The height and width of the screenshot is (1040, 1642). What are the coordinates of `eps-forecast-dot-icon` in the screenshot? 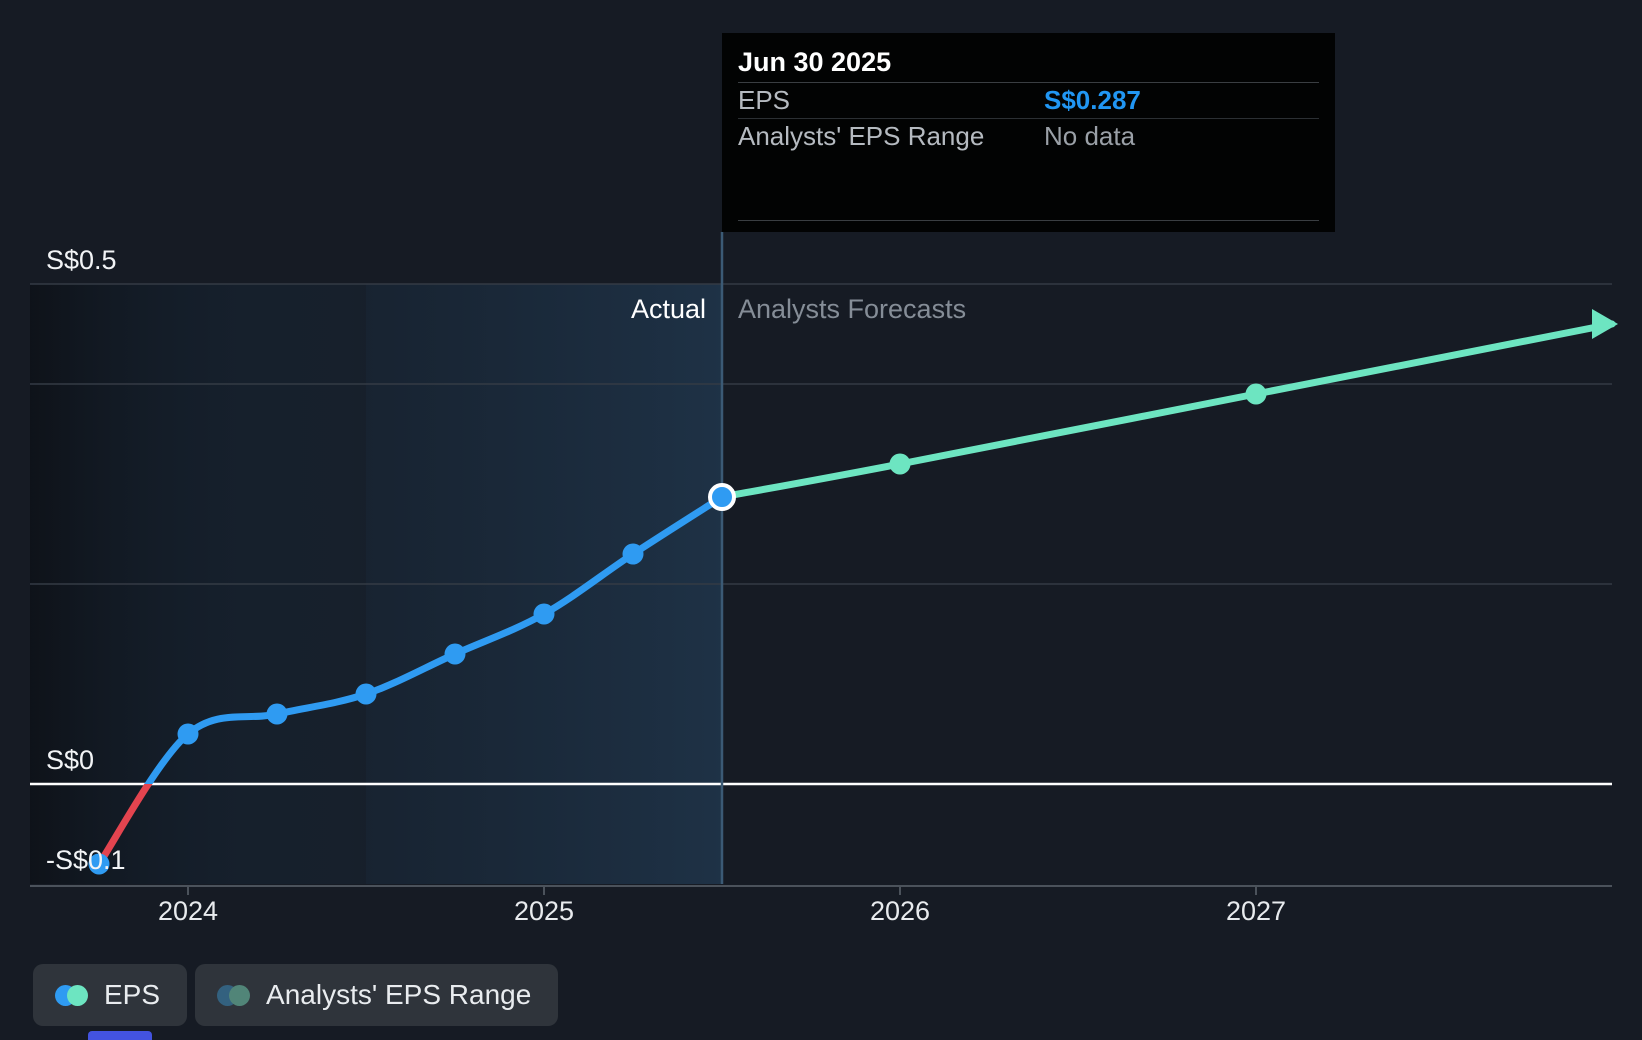 It's located at (77, 995).